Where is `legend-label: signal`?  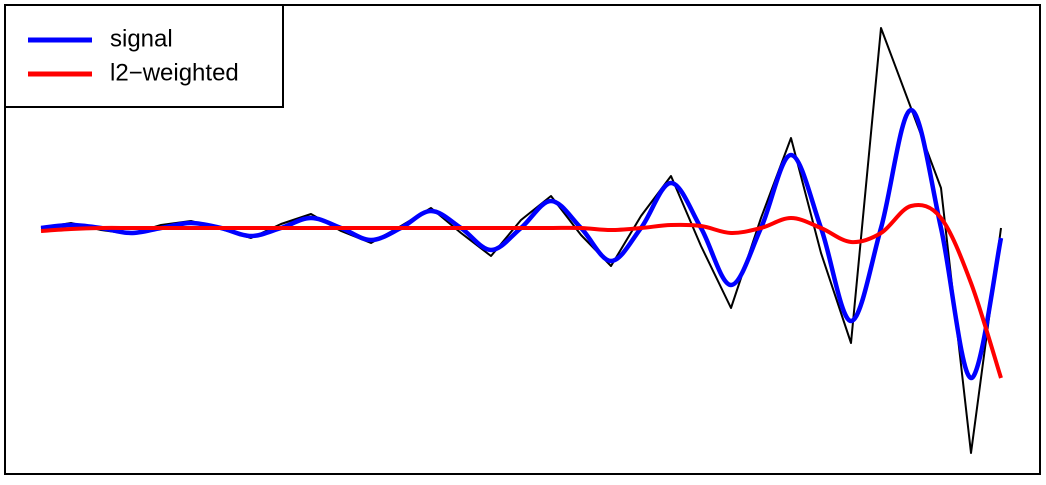
legend-label: signal is located at coordinates (141, 38).